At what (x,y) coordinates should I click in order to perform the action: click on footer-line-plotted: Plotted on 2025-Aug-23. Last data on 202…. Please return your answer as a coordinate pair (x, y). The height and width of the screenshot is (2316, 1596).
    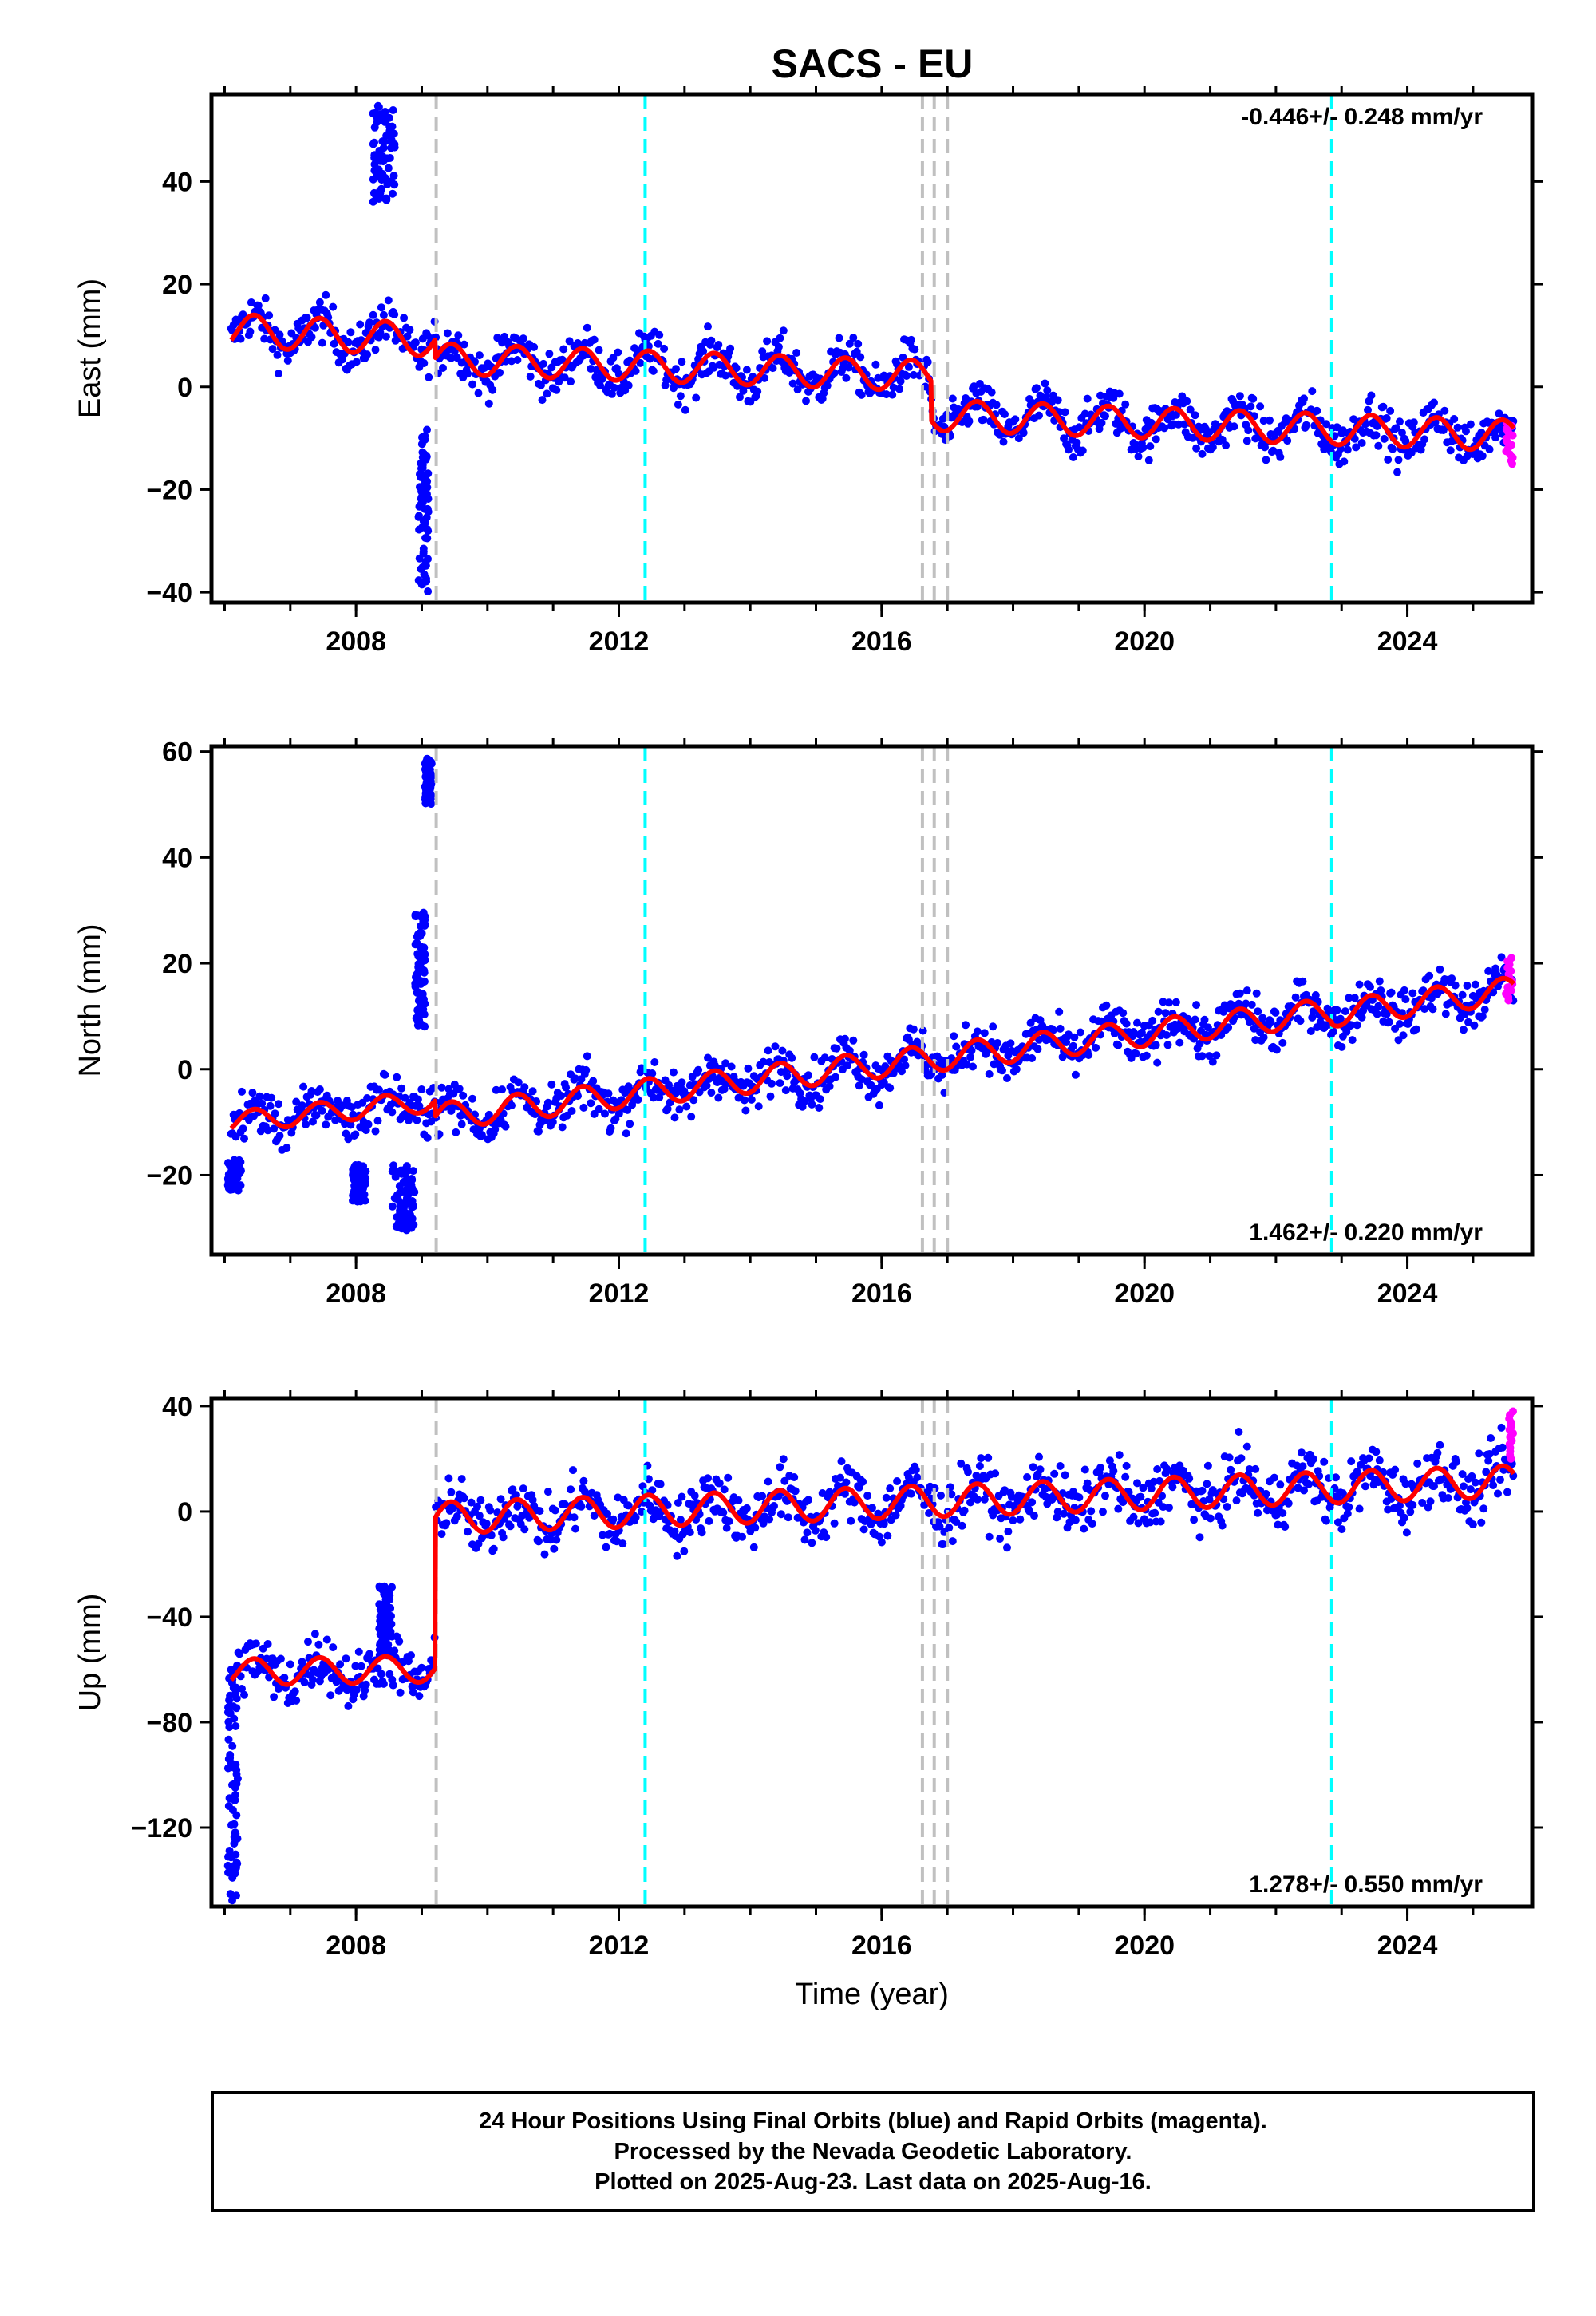
    Looking at the image, I should click on (873, 2182).